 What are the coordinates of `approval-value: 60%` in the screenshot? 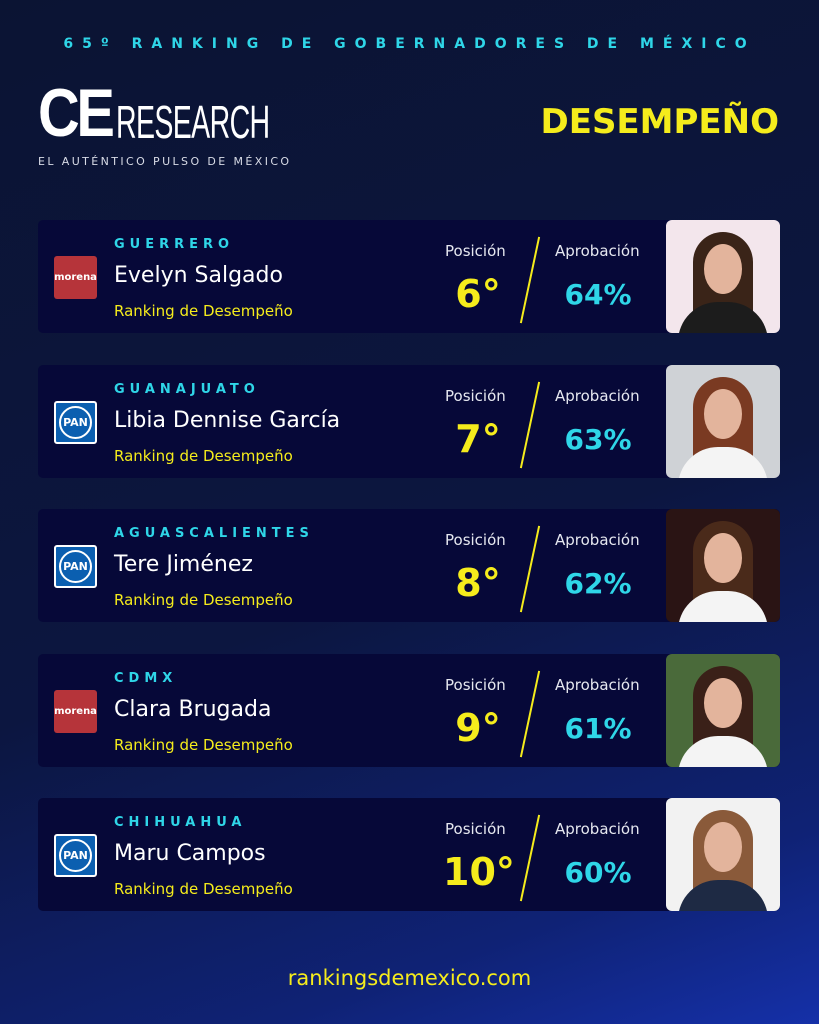 It's located at (598, 872).